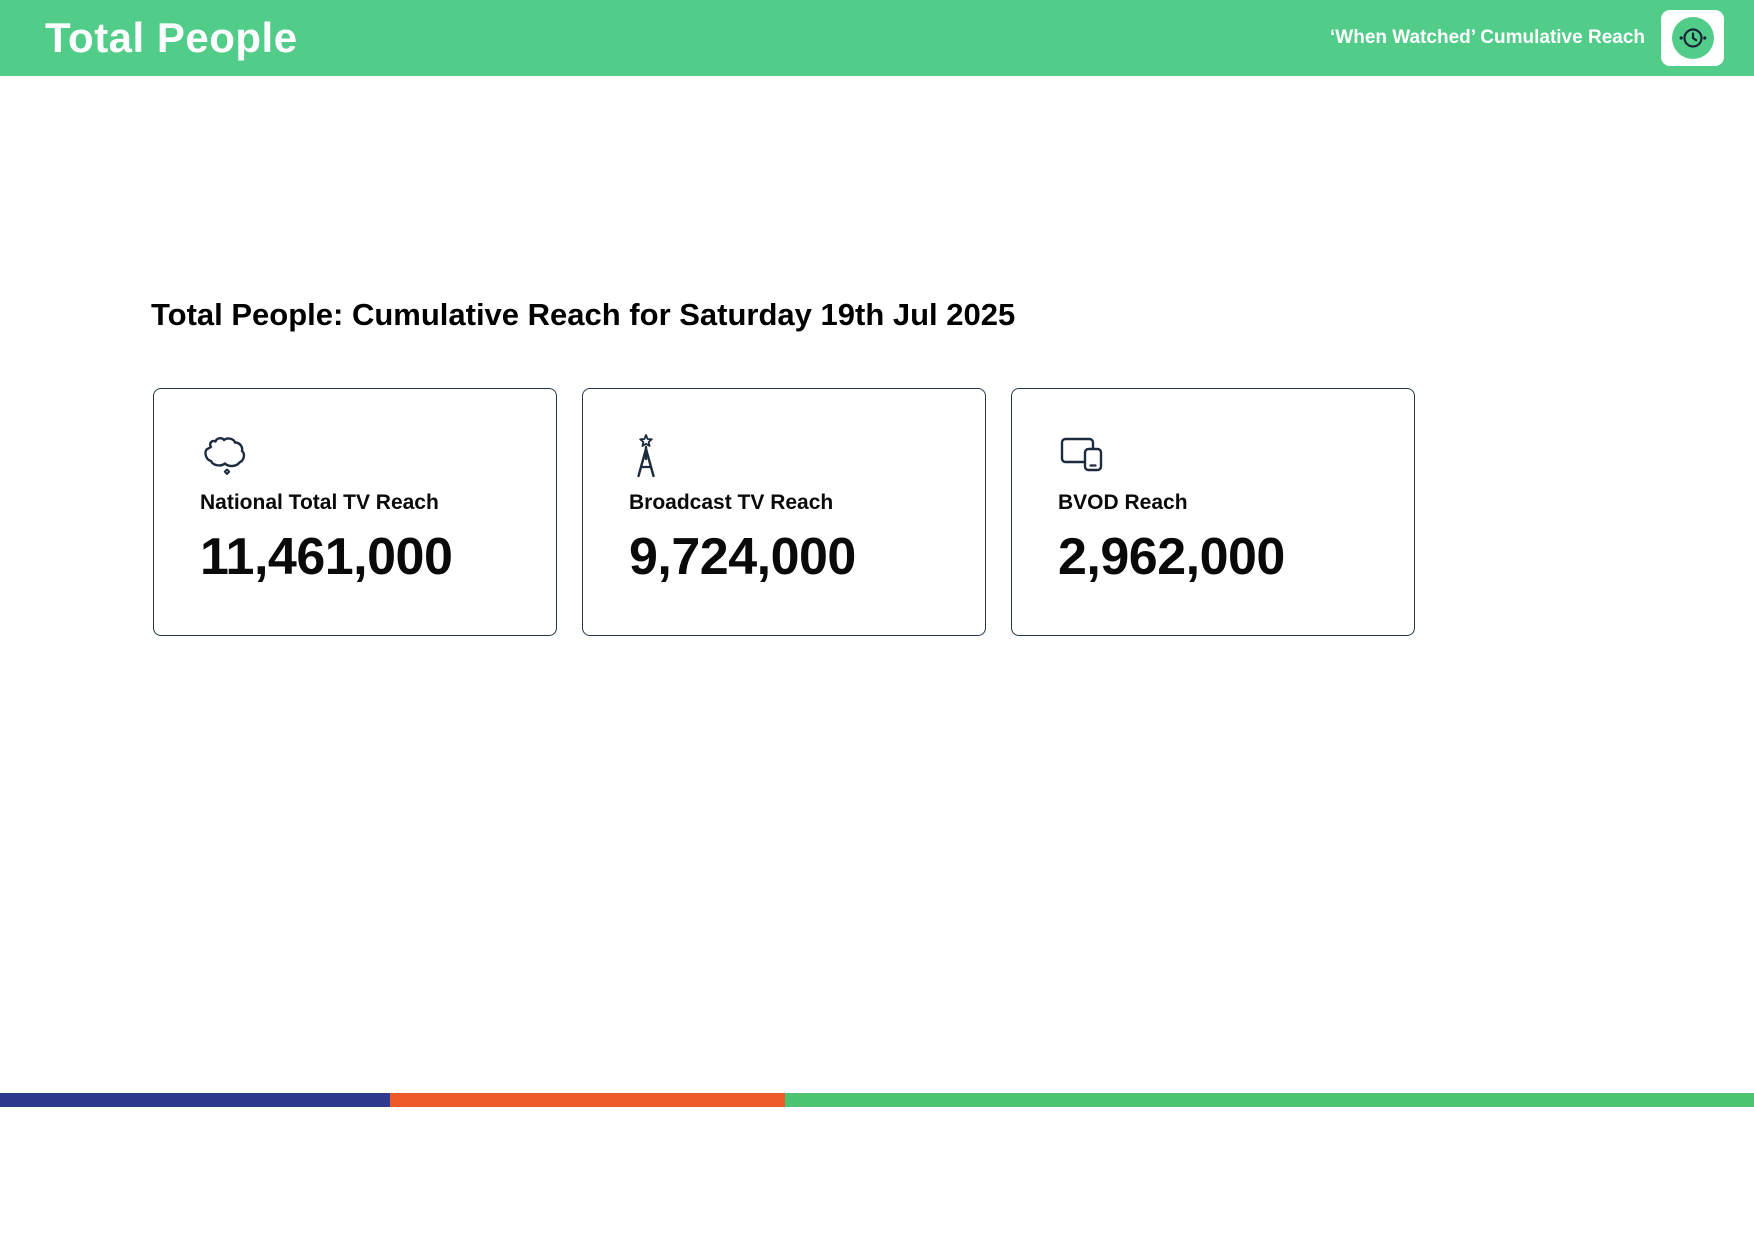 The height and width of the screenshot is (1241, 1754). I want to click on card-value: 2,962,000, so click(1171, 557).